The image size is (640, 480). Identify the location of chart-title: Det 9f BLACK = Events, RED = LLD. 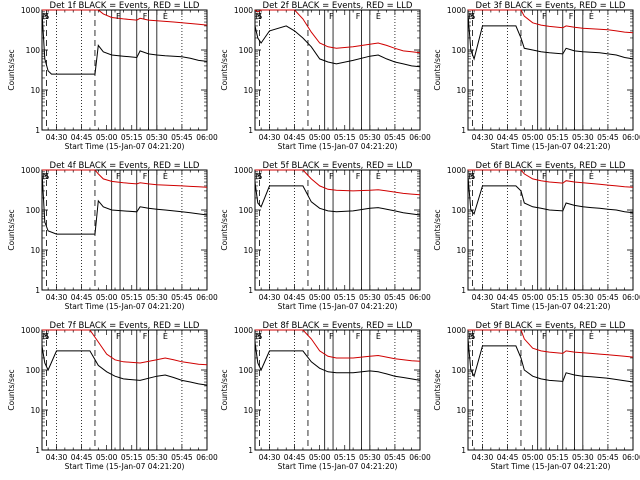
(551, 326).